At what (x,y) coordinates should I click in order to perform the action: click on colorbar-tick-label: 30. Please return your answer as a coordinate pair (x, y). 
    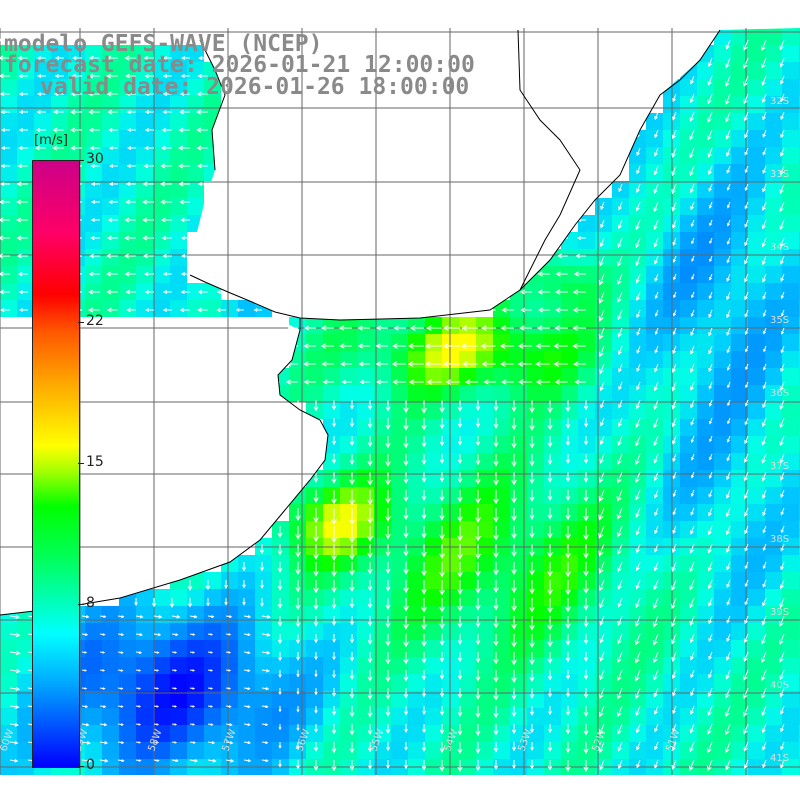
    Looking at the image, I should click on (95, 159).